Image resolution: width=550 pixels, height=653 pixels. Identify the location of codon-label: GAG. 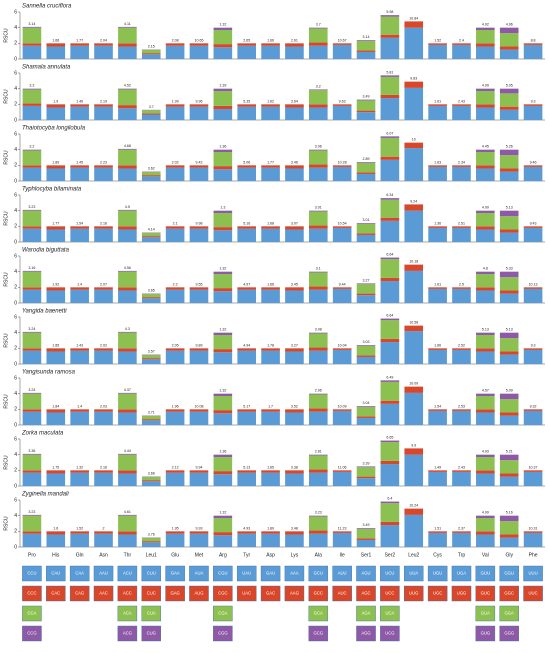
(174, 593).